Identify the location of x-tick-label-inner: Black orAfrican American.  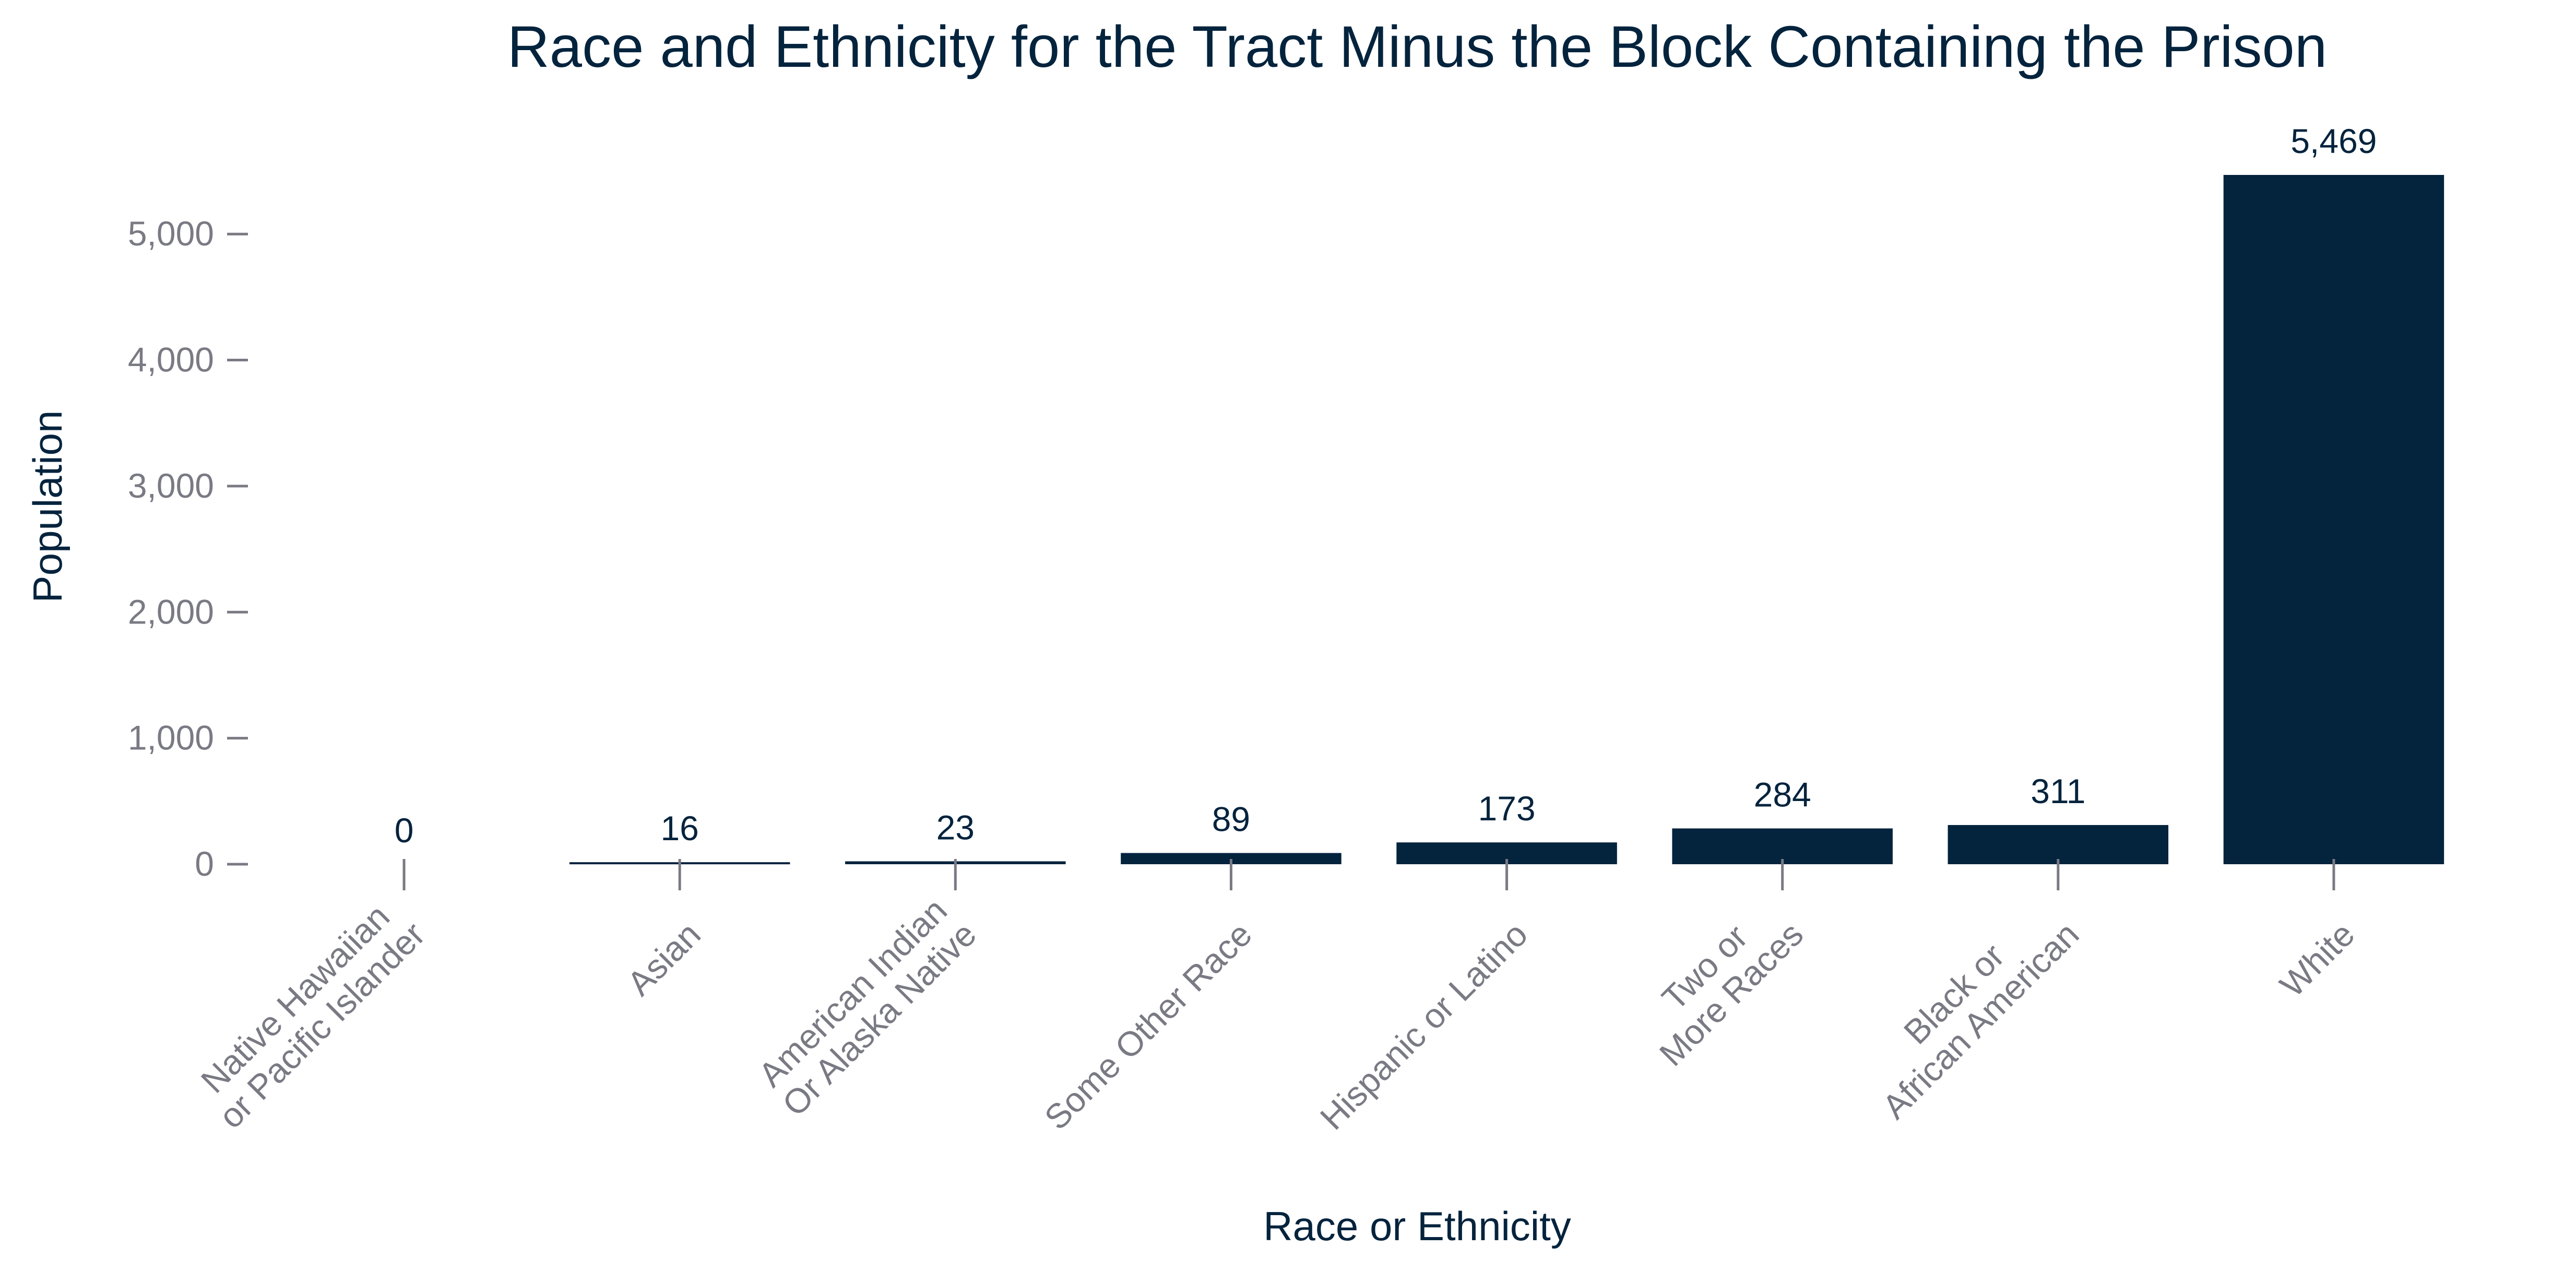
(1967, 1007).